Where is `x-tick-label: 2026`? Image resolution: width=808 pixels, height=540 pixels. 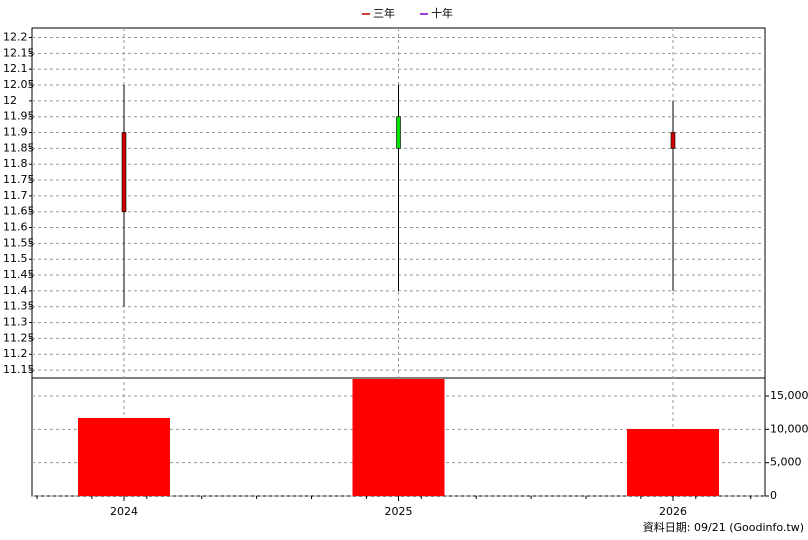
x-tick-label: 2026 is located at coordinates (673, 511).